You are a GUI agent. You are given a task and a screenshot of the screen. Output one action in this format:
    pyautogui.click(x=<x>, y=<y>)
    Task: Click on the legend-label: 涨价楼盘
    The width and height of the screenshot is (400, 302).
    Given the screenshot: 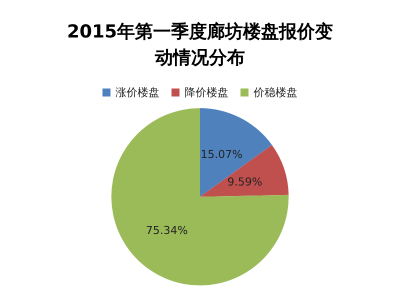 What is the action you would take?
    pyautogui.click(x=138, y=92)
    